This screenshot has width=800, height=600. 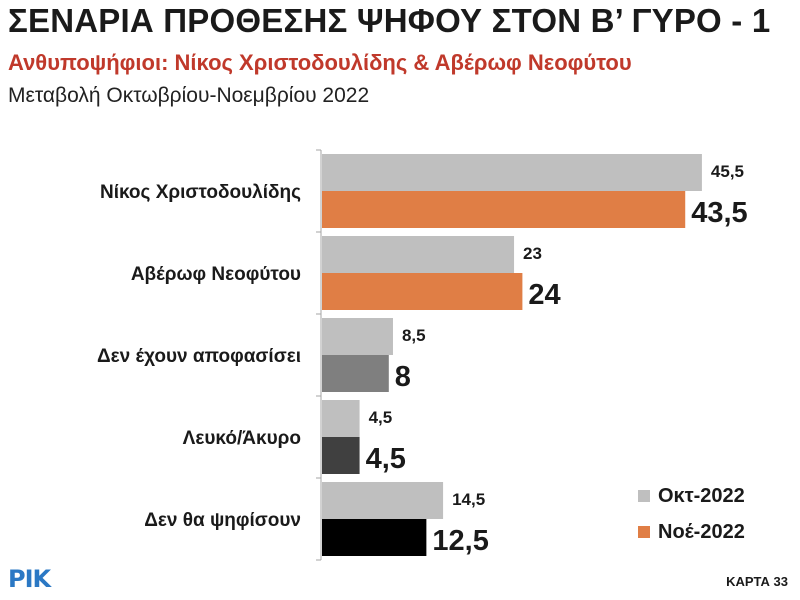 I want to click on bar-label-nov: 8, so click(x=403, y=377).